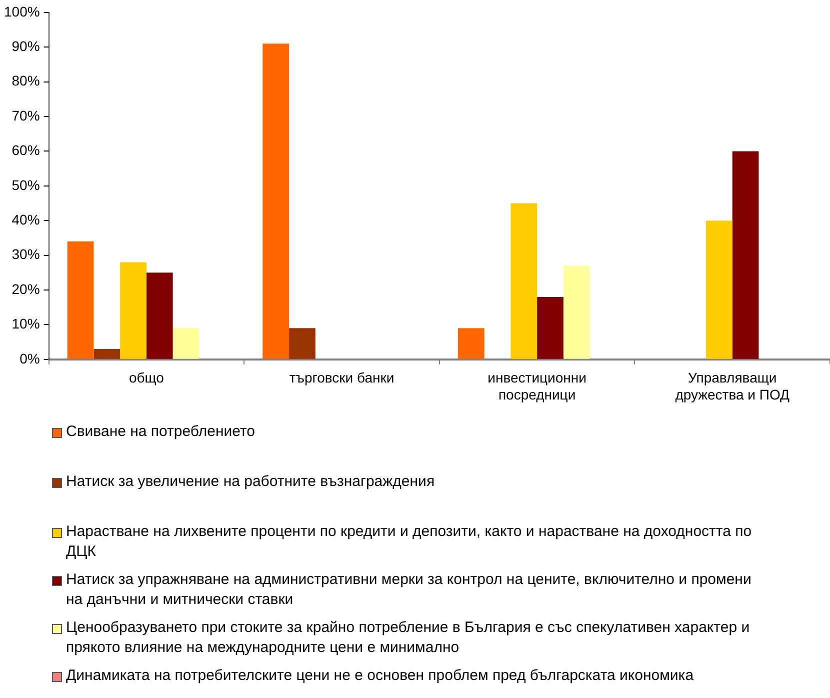 This screenshot has height=698, width=830. I want to click on y-tick-label: 60%, so click(26, 150).